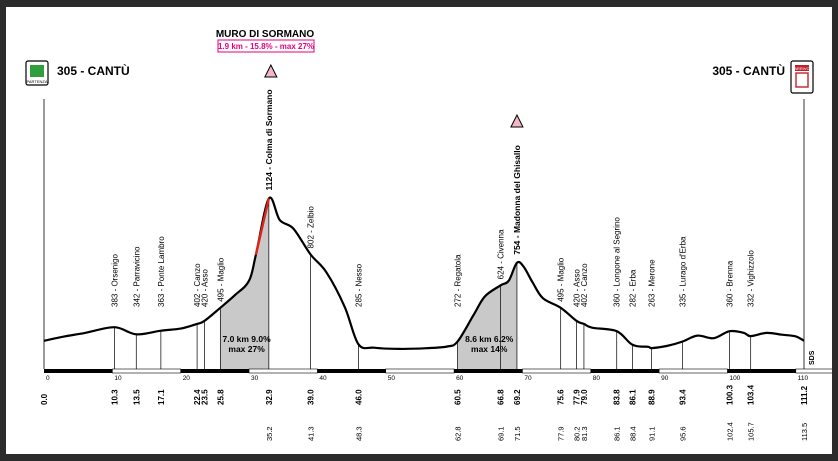 This screenshot has height=461, width=838. I want to click on axis-tick-label: 60, so click(460, 378).